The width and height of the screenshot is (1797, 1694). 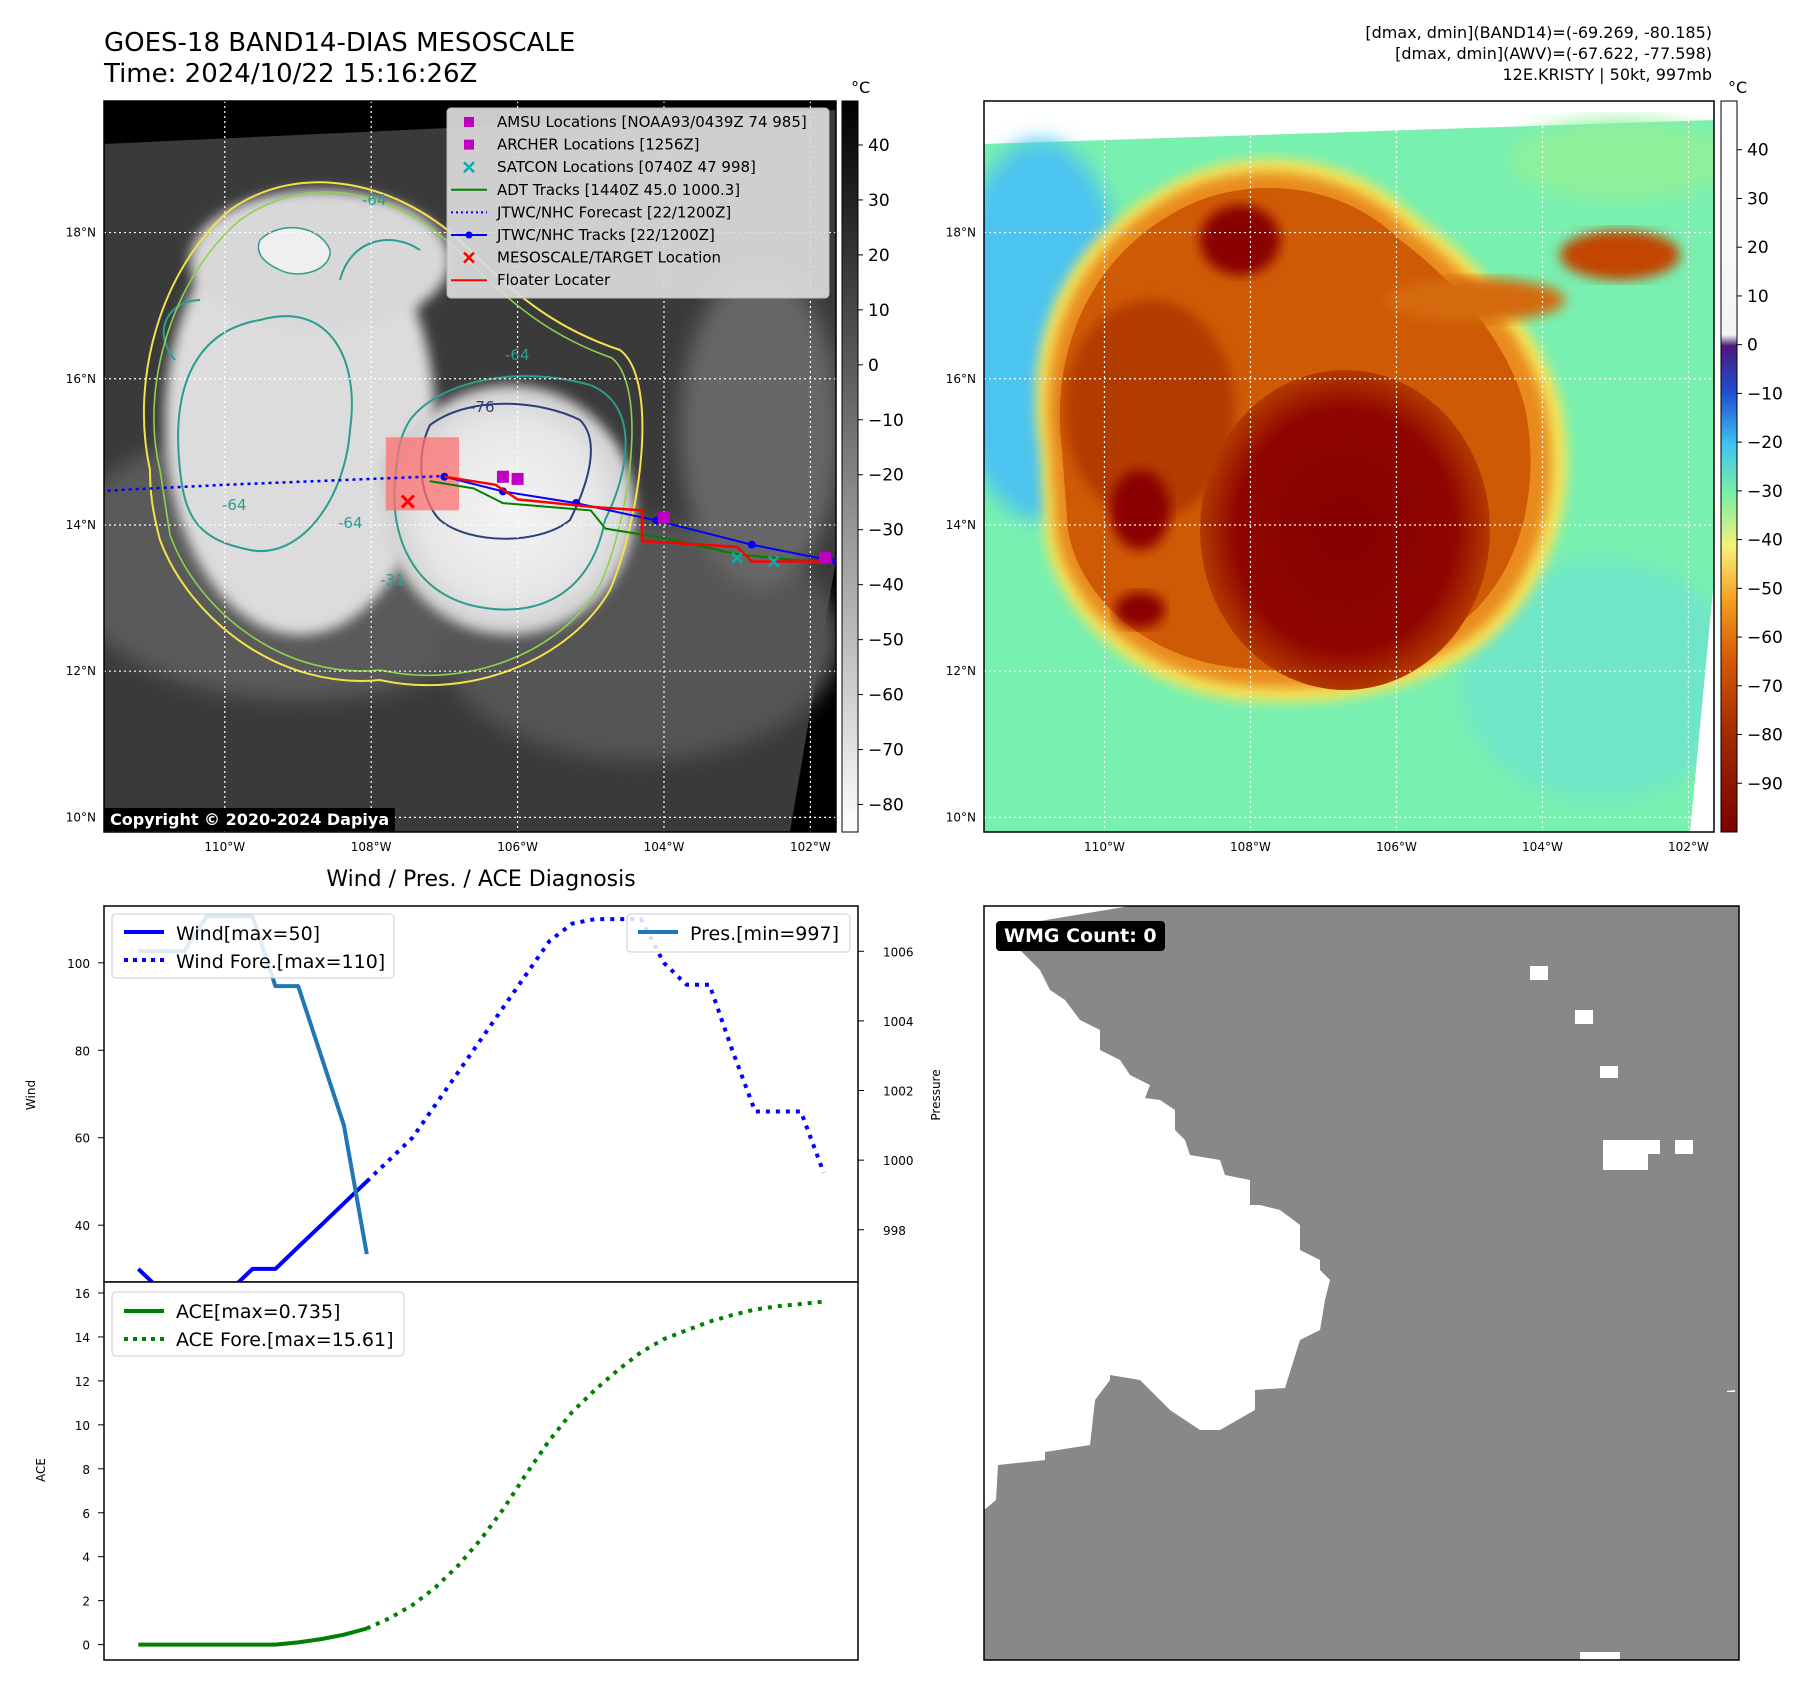 I want to click on ytick-label: 10, so click(x=82, y=1426).